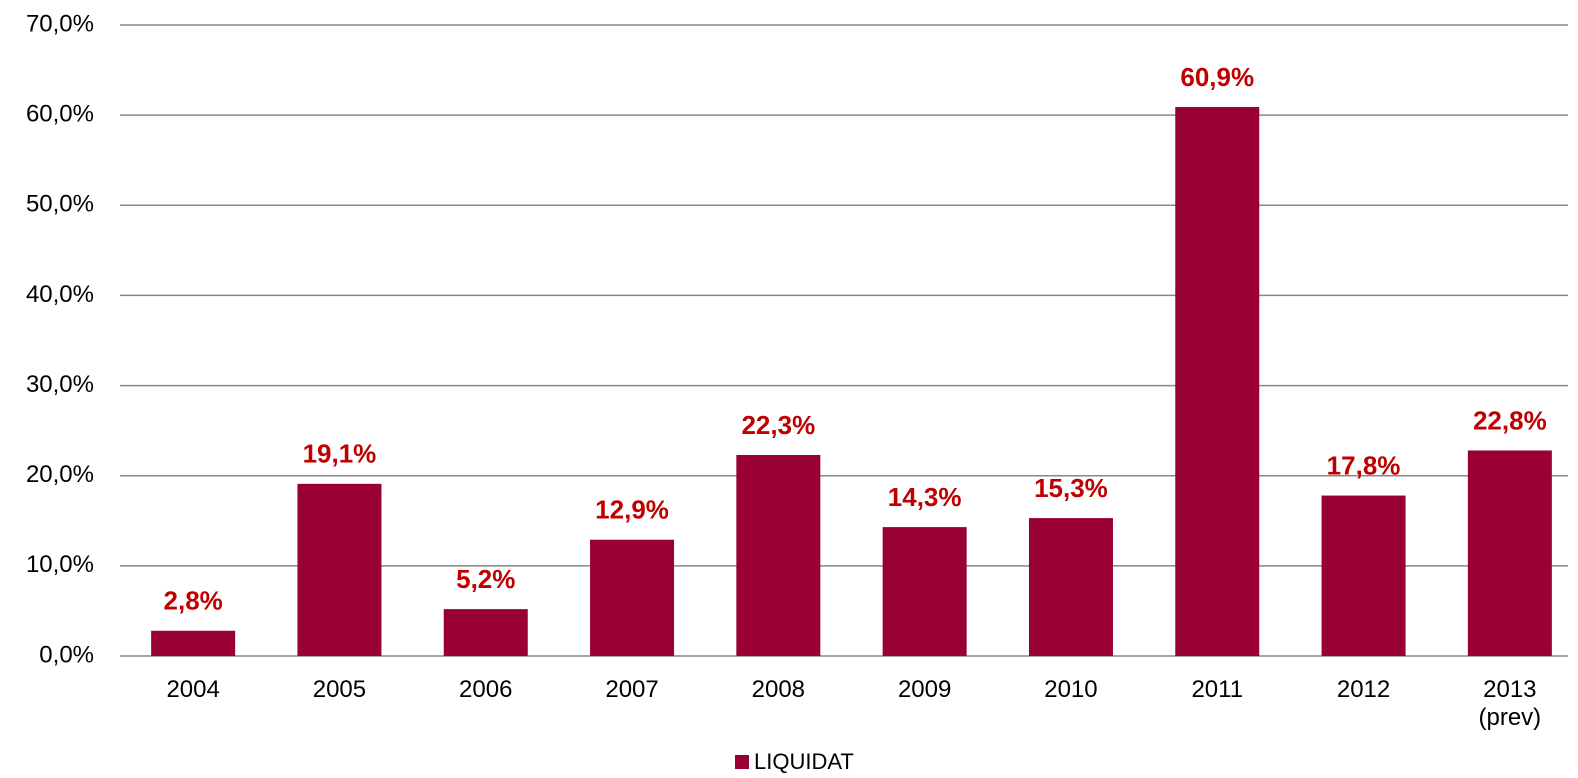 The width and height of the screenshot is (1578, 778). What do you see at coordinates (193, 601) in the screenshot?
I see `value-label: 2,8%` at bounding box center [193, 601].